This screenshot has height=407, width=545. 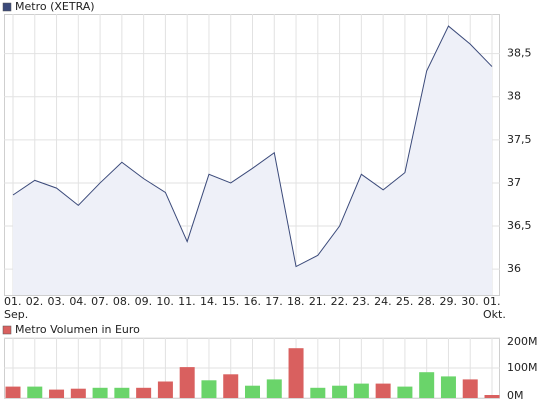 What do you see at coordinates (470, 301) in the screenshot?
I see `x-tick-label: 30.` at bounding box center [470, 301].